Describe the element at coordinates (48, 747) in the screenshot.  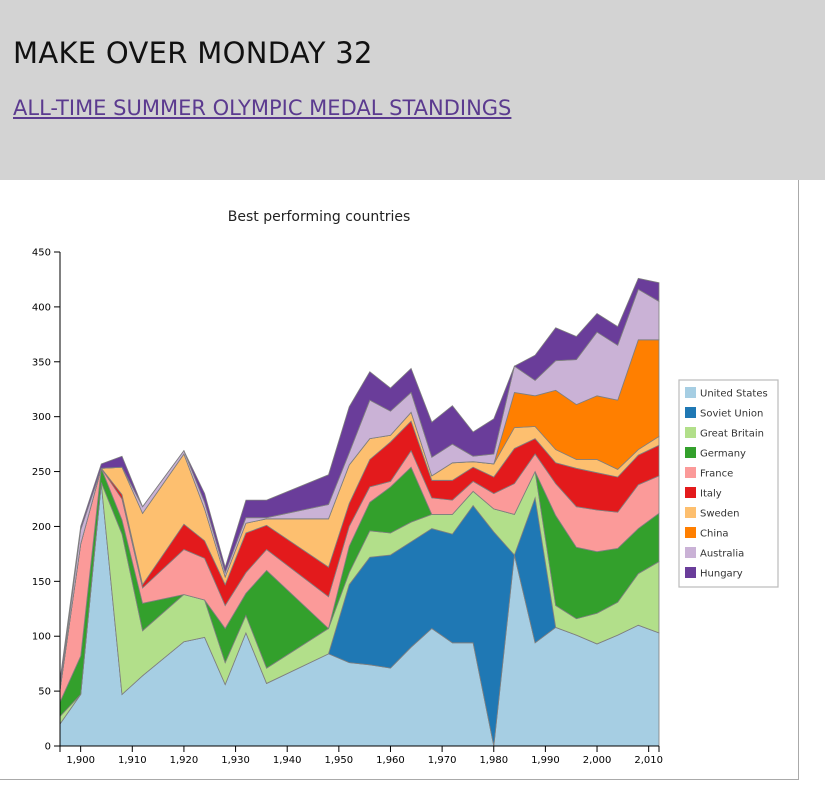
I see `y-tick-label: 0` at that location.